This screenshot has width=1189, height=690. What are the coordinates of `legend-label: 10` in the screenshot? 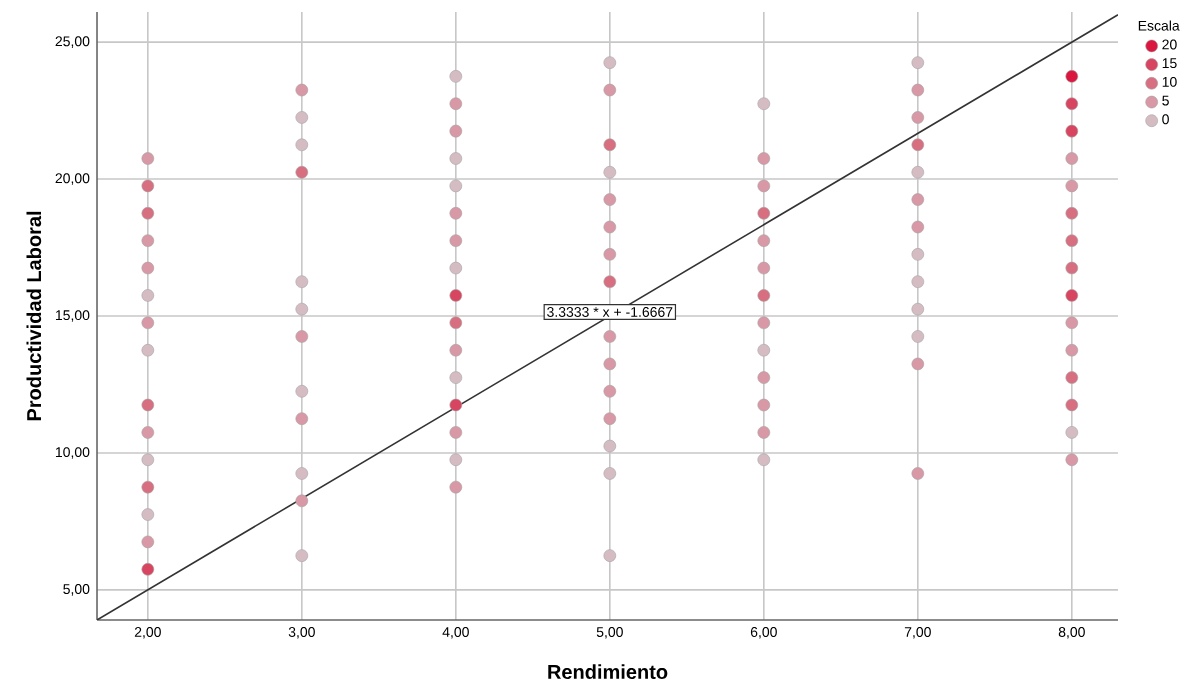 It's located at (1169, 81).